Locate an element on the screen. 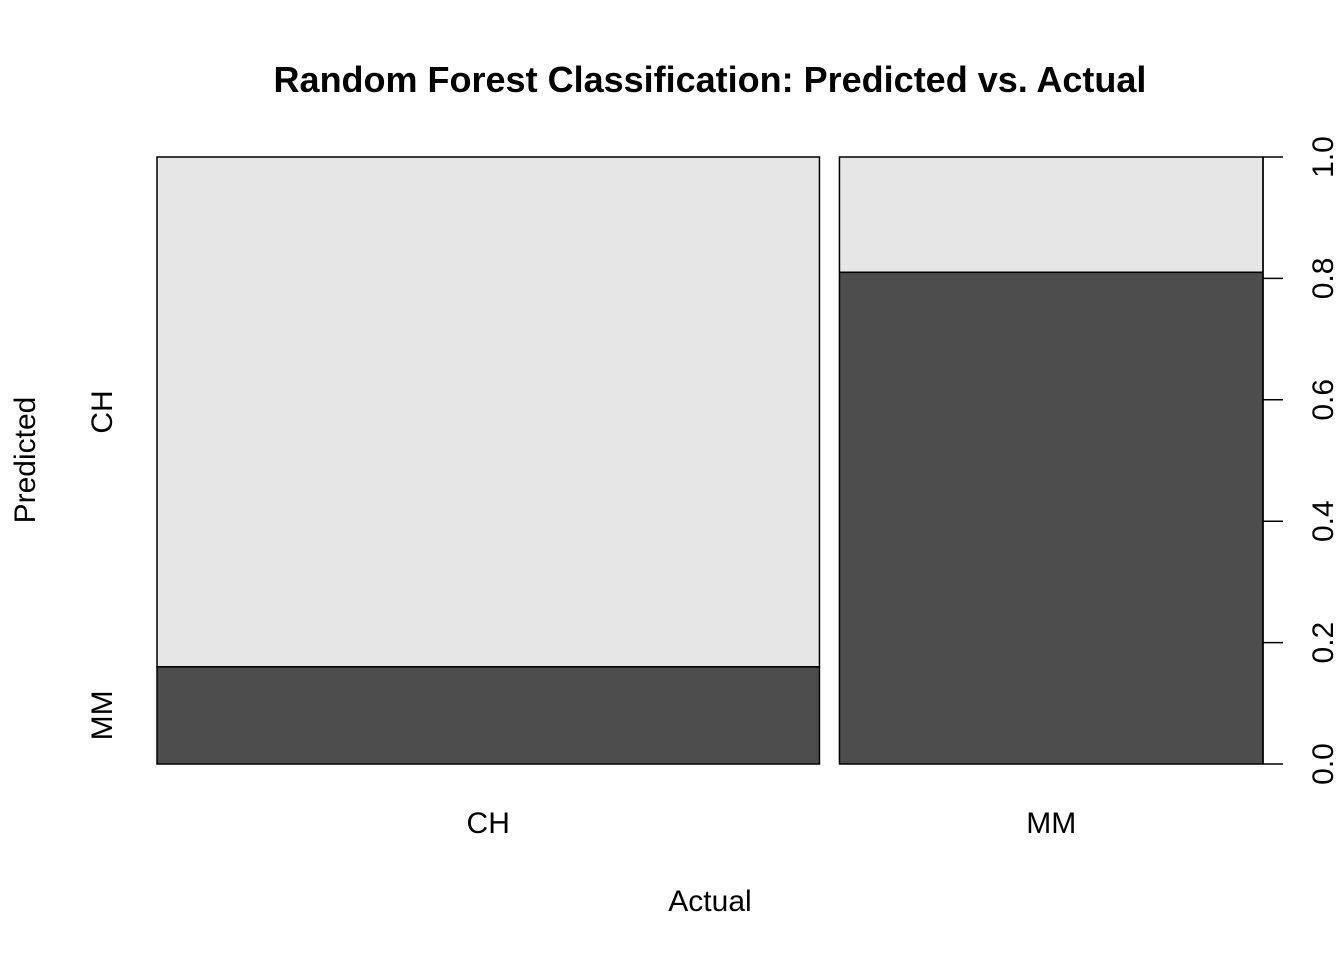 The image size is (1344, 960). right-axis-tick-label: 0.6 is located at coordinates (1323, 400).